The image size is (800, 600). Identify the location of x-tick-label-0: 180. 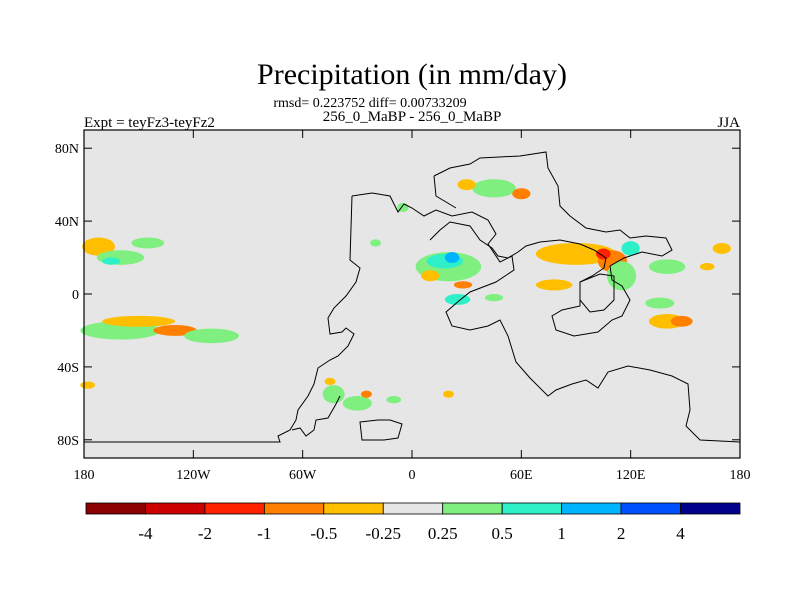
(84, 475).